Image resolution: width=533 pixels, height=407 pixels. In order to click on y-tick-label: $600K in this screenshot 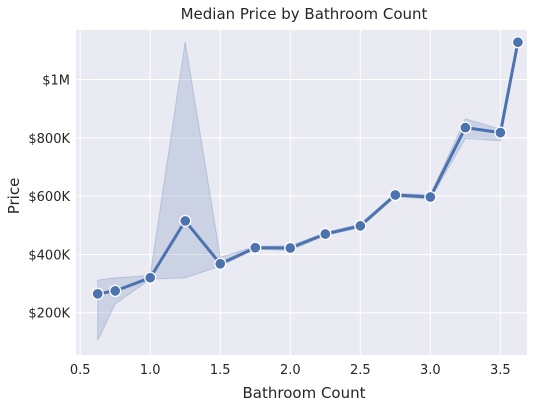, I will do `click(49, 197)`.